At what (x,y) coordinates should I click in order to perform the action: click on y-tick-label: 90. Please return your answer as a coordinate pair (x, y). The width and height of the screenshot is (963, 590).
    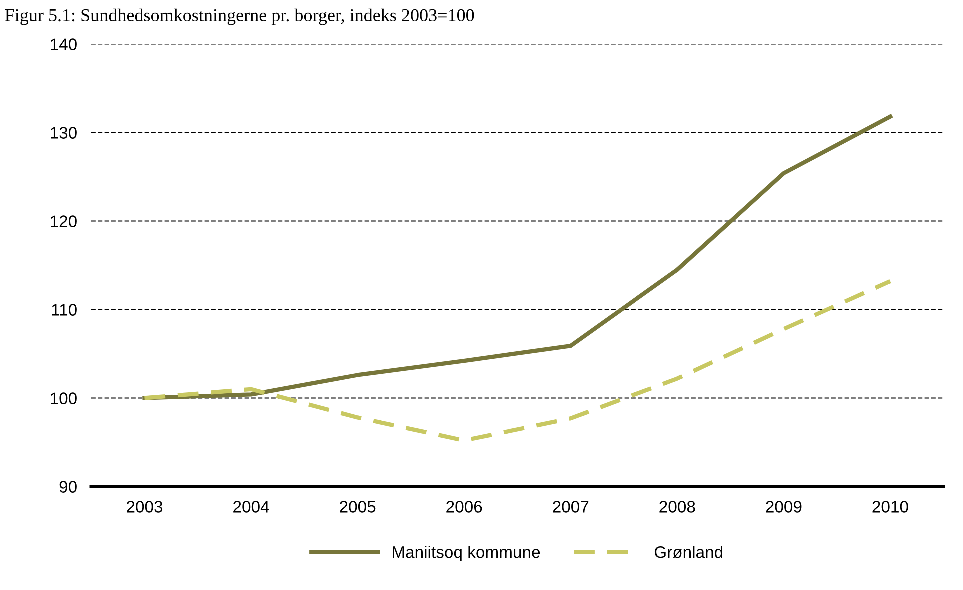
    Looking at the image, I should click on (68, 487).